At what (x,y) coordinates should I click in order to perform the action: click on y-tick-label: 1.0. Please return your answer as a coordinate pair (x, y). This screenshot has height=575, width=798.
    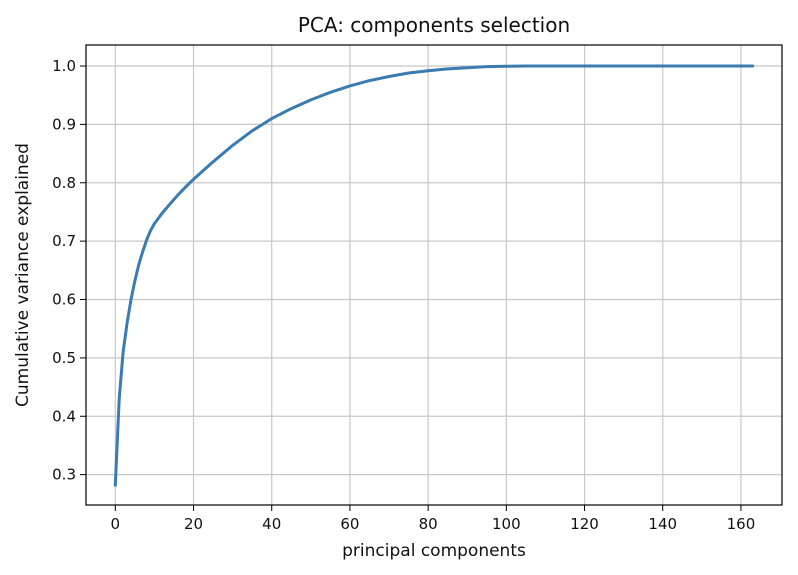
    Looking at the image, I should click on (64, 66).